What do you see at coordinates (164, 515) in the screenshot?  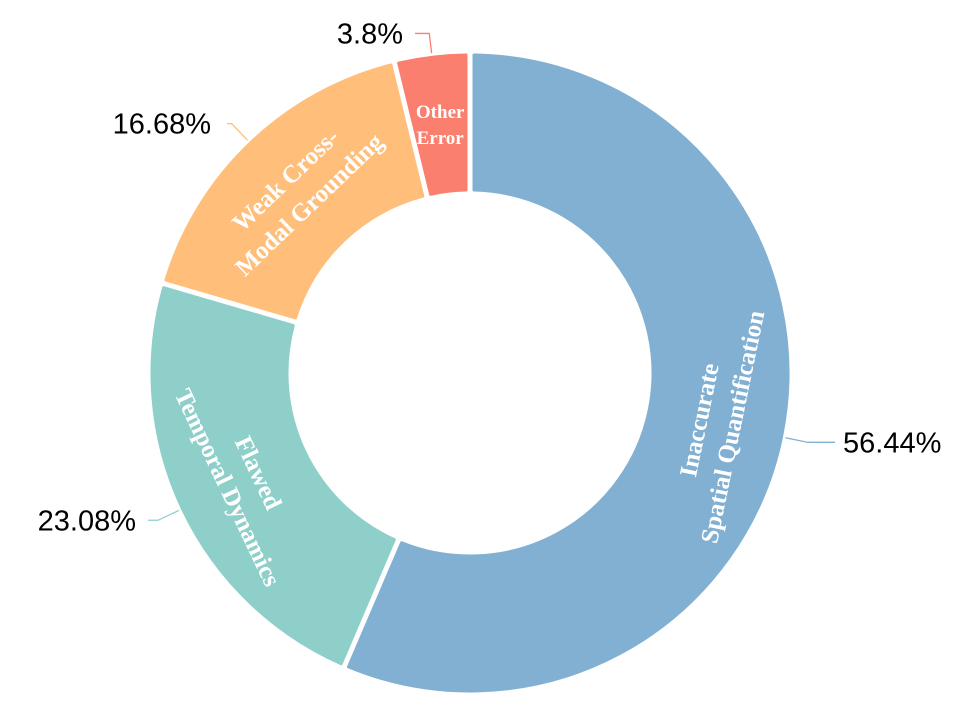 I see `leader-flawed-temporal-dynamics` at bounding box center [164, 515].